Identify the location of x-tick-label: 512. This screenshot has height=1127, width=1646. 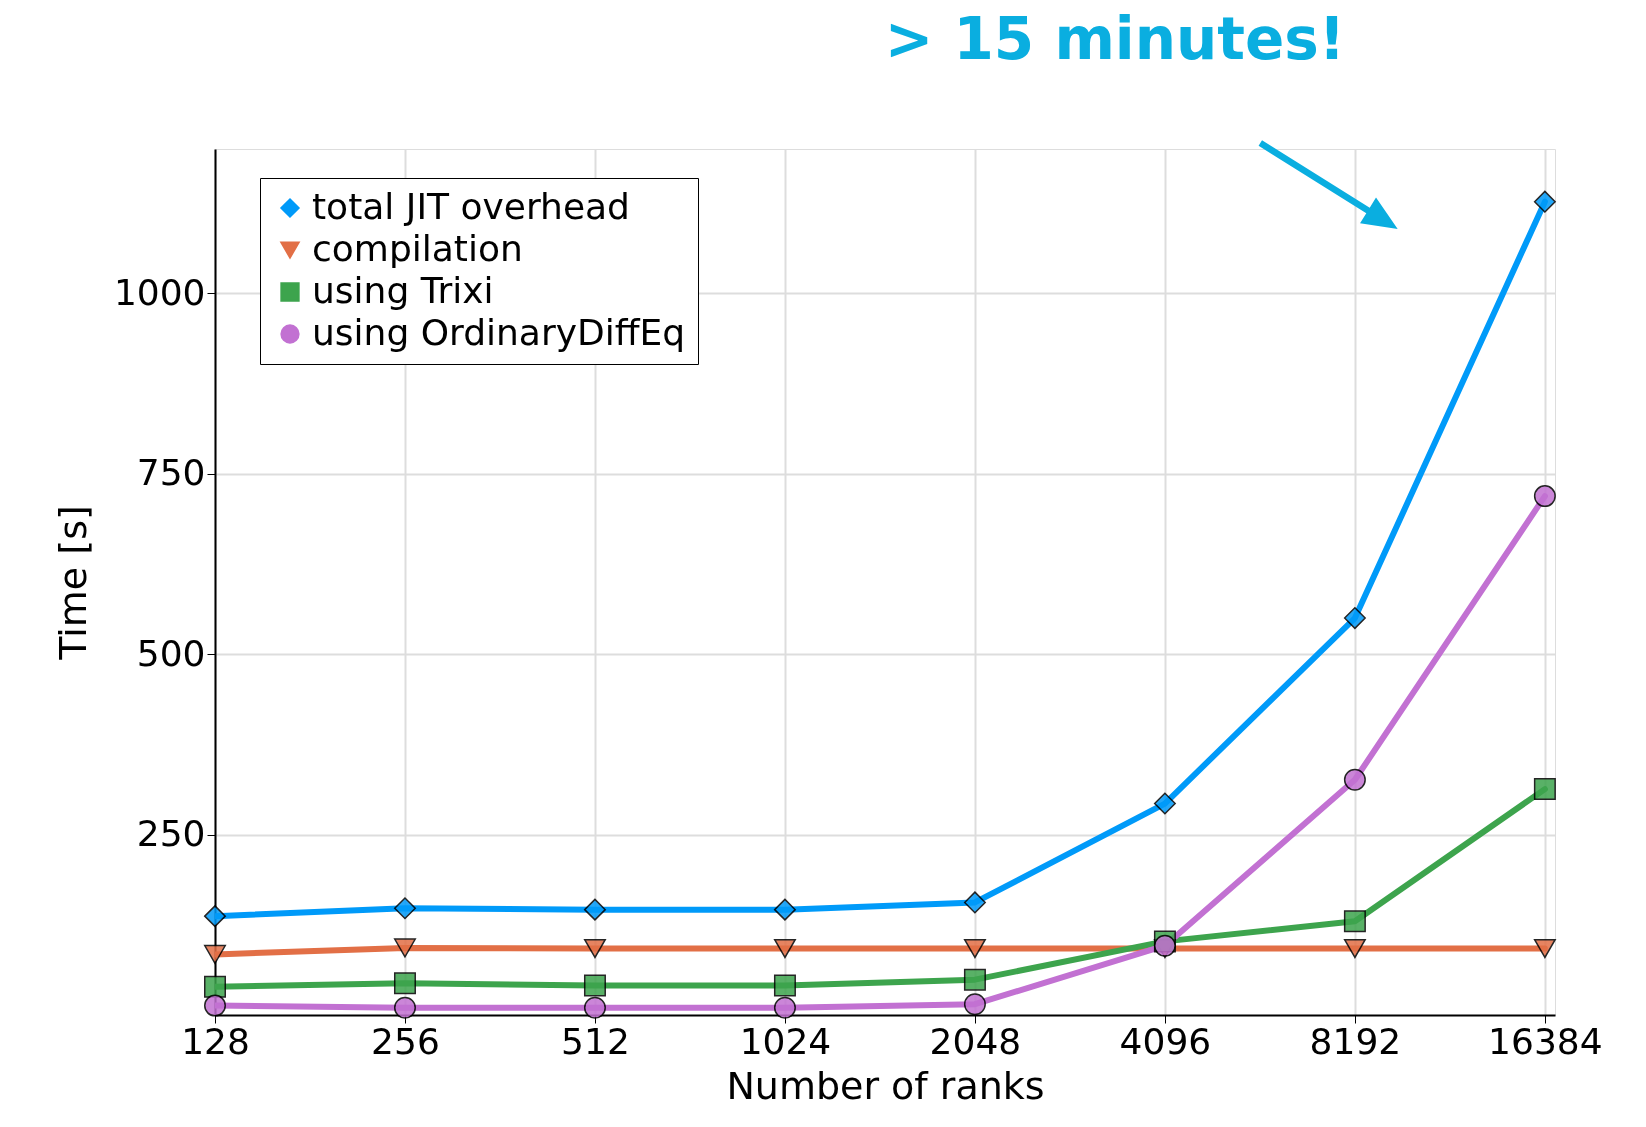
(595, 1041).